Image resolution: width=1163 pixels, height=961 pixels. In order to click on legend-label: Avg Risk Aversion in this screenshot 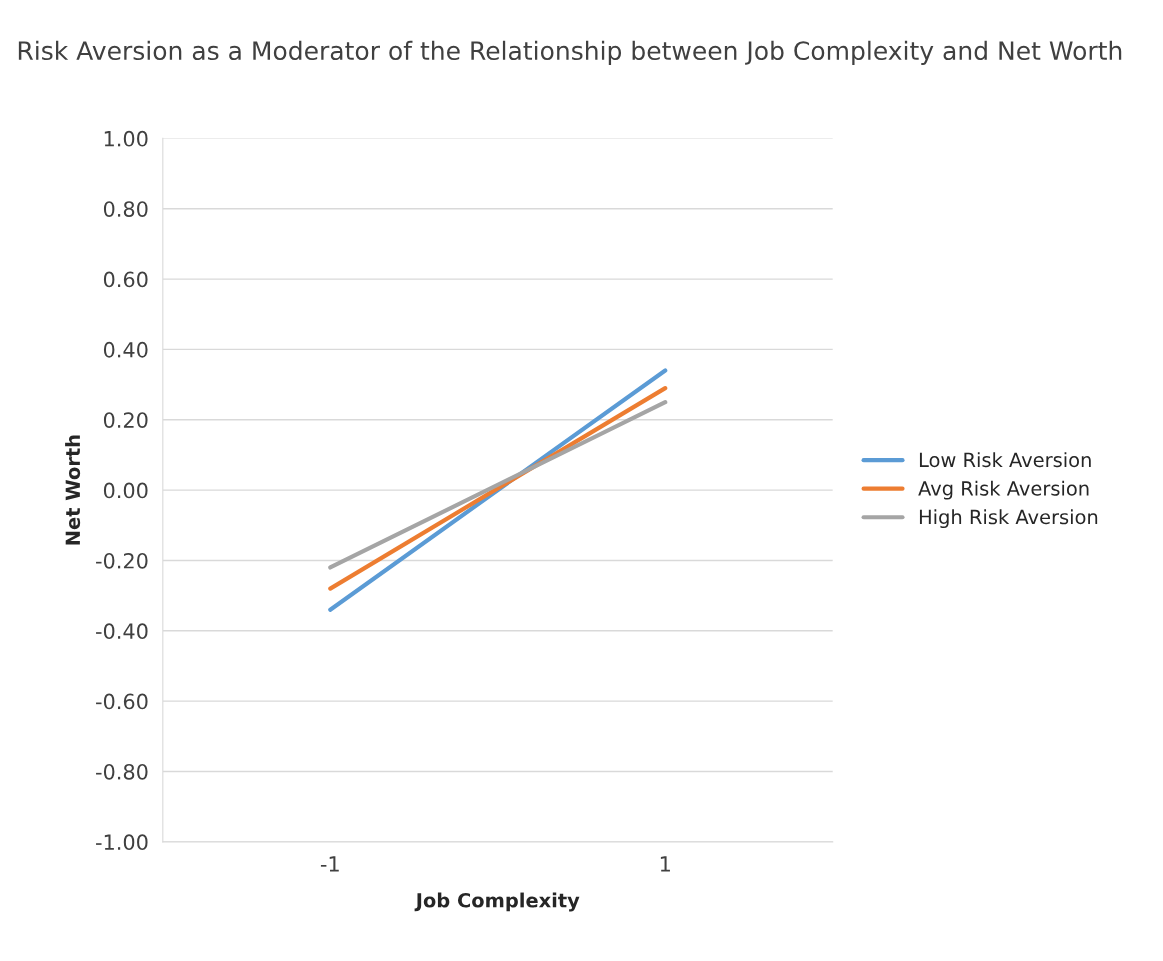, I will do `click(1003, 490)`.